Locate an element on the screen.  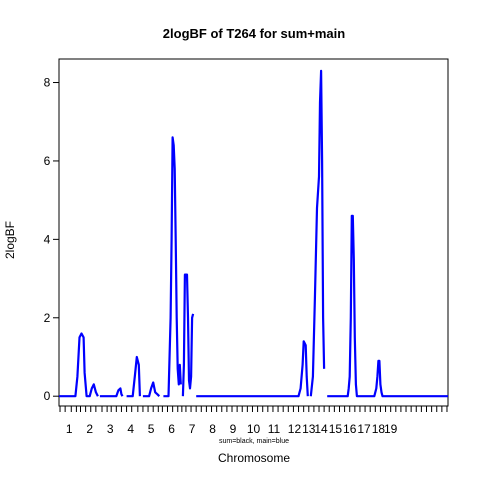
x-tick-label: 17 is located at coordinates (364, 429).